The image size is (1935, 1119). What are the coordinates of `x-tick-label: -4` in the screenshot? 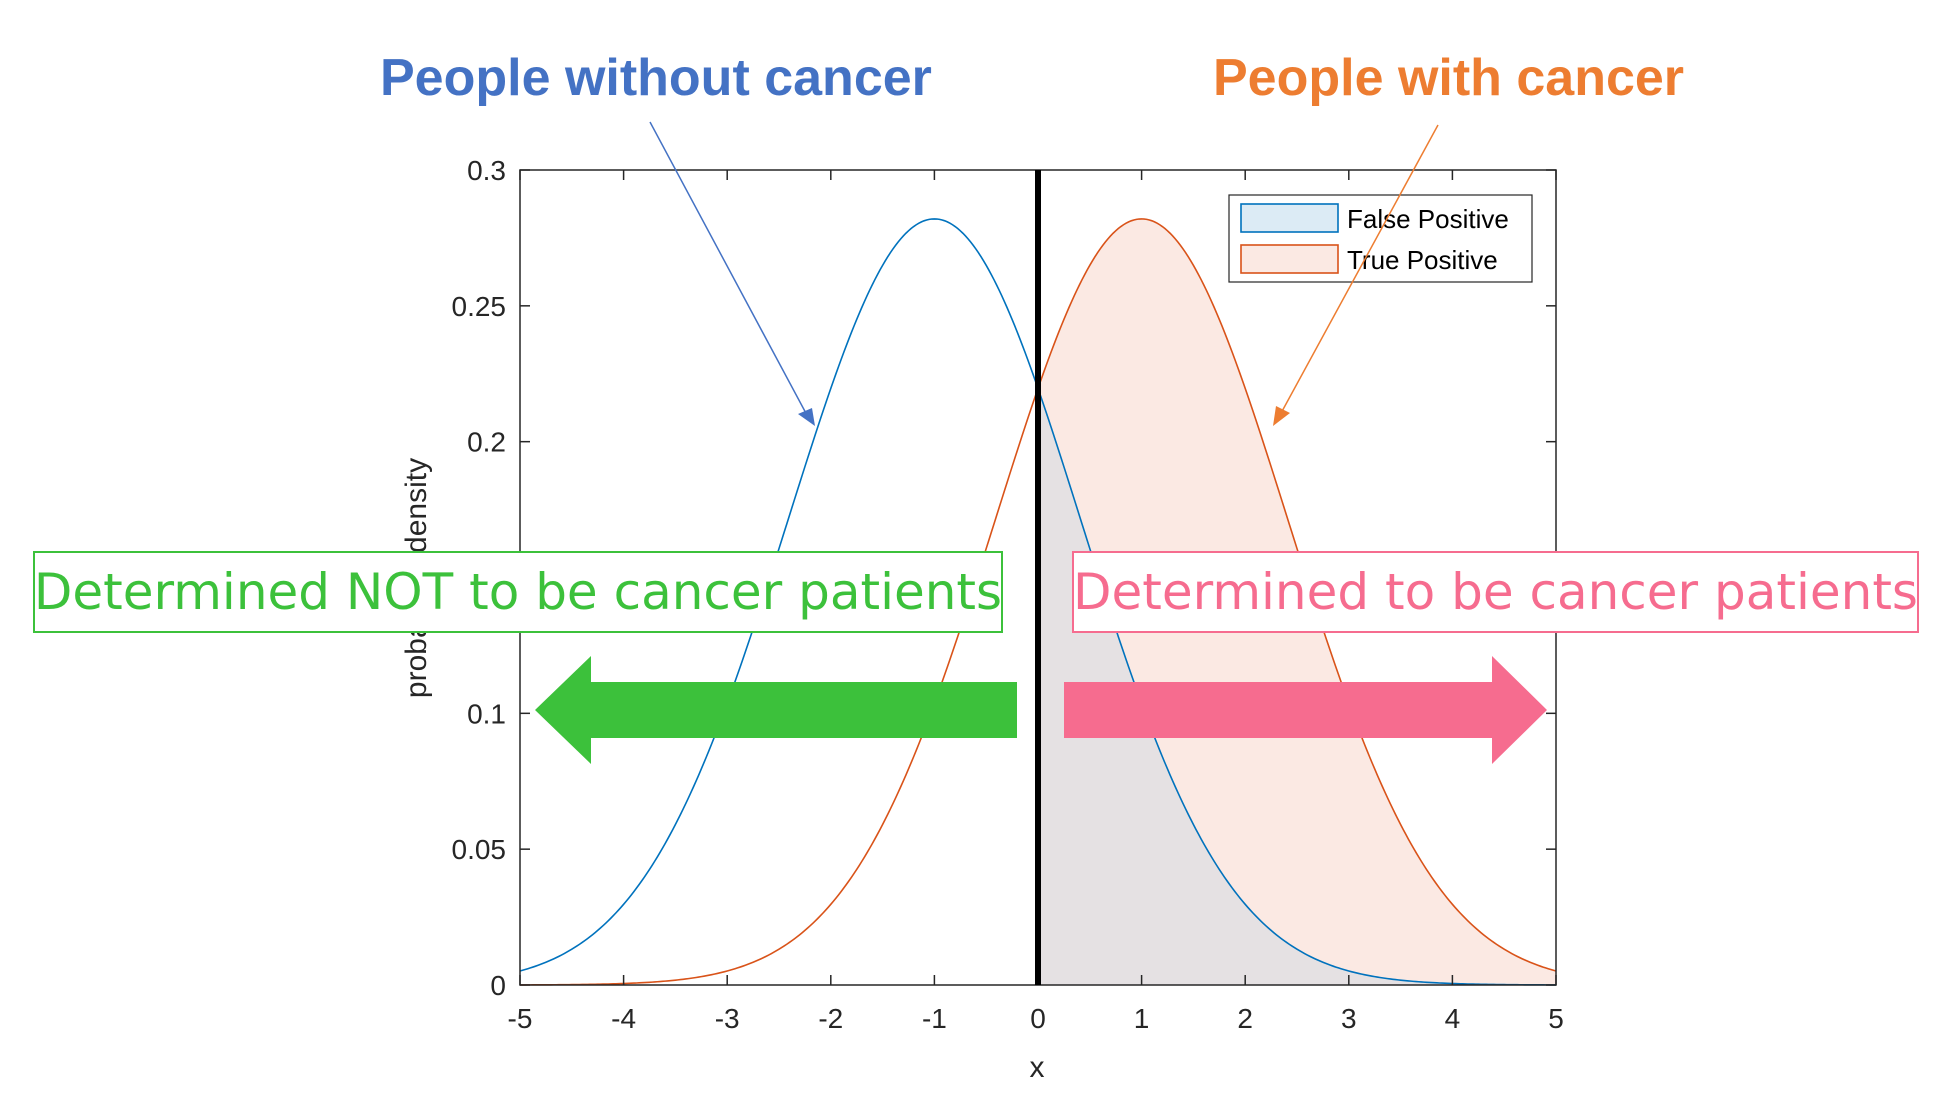 It's located at (623, 1018).